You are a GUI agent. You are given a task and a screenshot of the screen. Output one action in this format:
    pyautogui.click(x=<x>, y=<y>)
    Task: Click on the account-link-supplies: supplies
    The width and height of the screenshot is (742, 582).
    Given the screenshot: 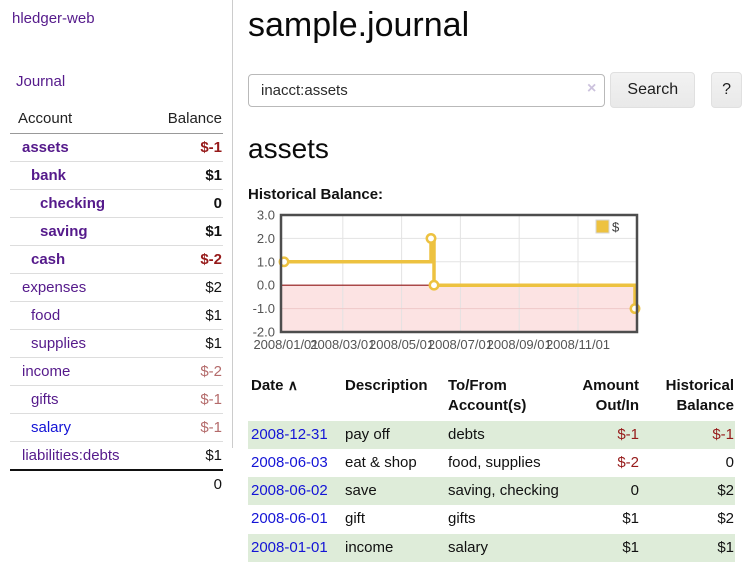 What is the action you would take?
    pyautogui.click(x=59, y=343)
    